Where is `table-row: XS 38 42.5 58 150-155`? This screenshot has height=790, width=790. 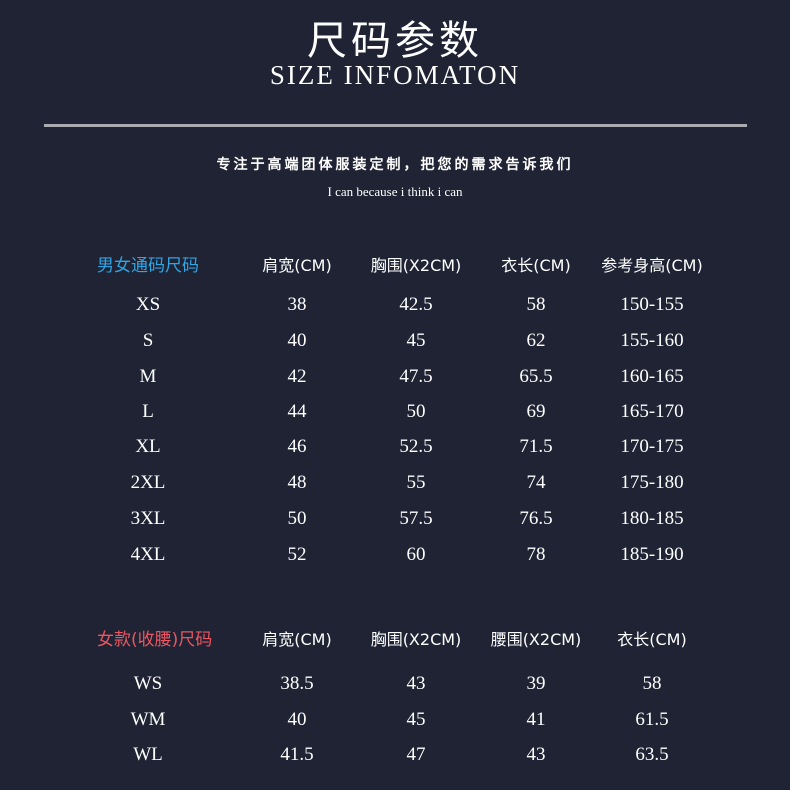
table-row: XS 38 42.5 58 150-155 is located at coordinates (395, 305).